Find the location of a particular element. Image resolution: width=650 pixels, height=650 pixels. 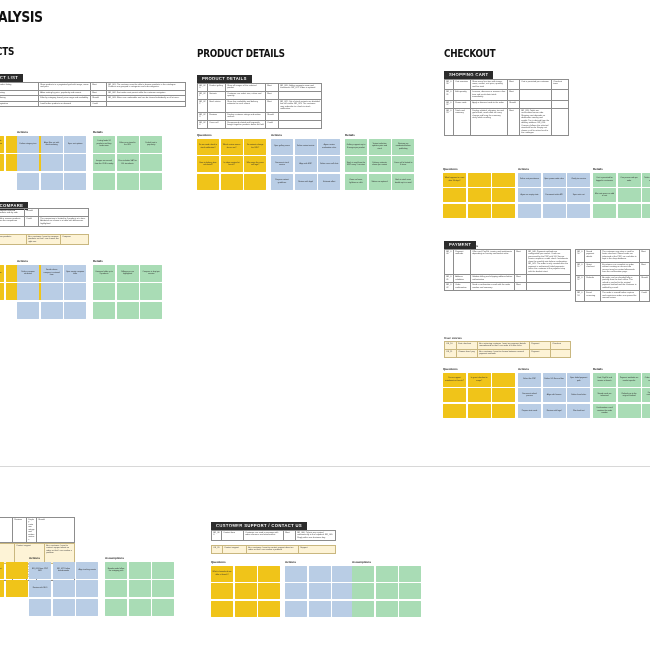

sticky-note: Document refund process is located at coordinates (529, 395).